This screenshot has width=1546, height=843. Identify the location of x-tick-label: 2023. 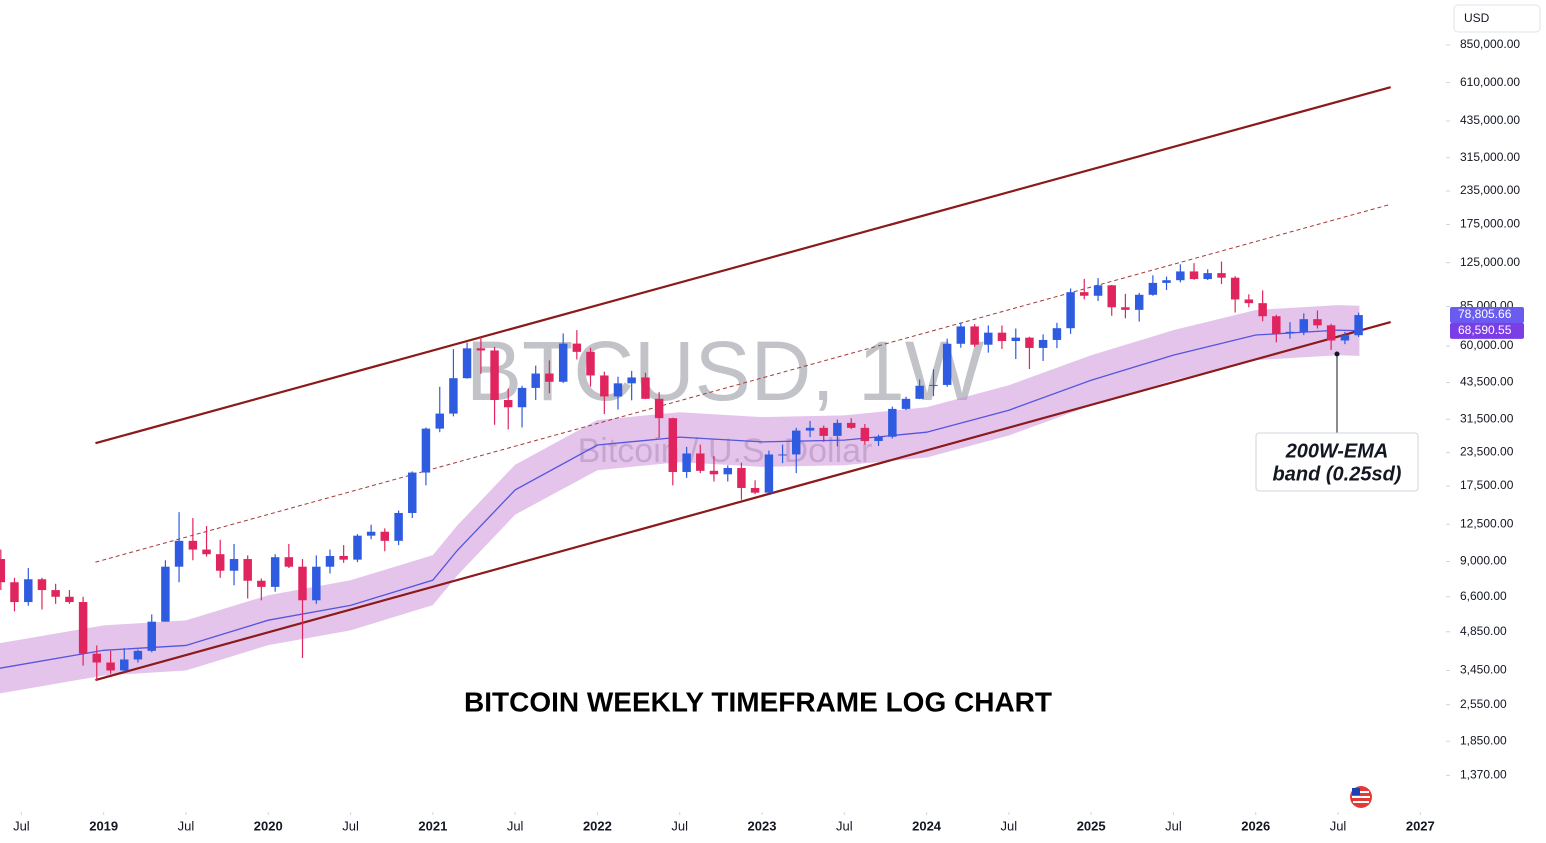
(762, 825).